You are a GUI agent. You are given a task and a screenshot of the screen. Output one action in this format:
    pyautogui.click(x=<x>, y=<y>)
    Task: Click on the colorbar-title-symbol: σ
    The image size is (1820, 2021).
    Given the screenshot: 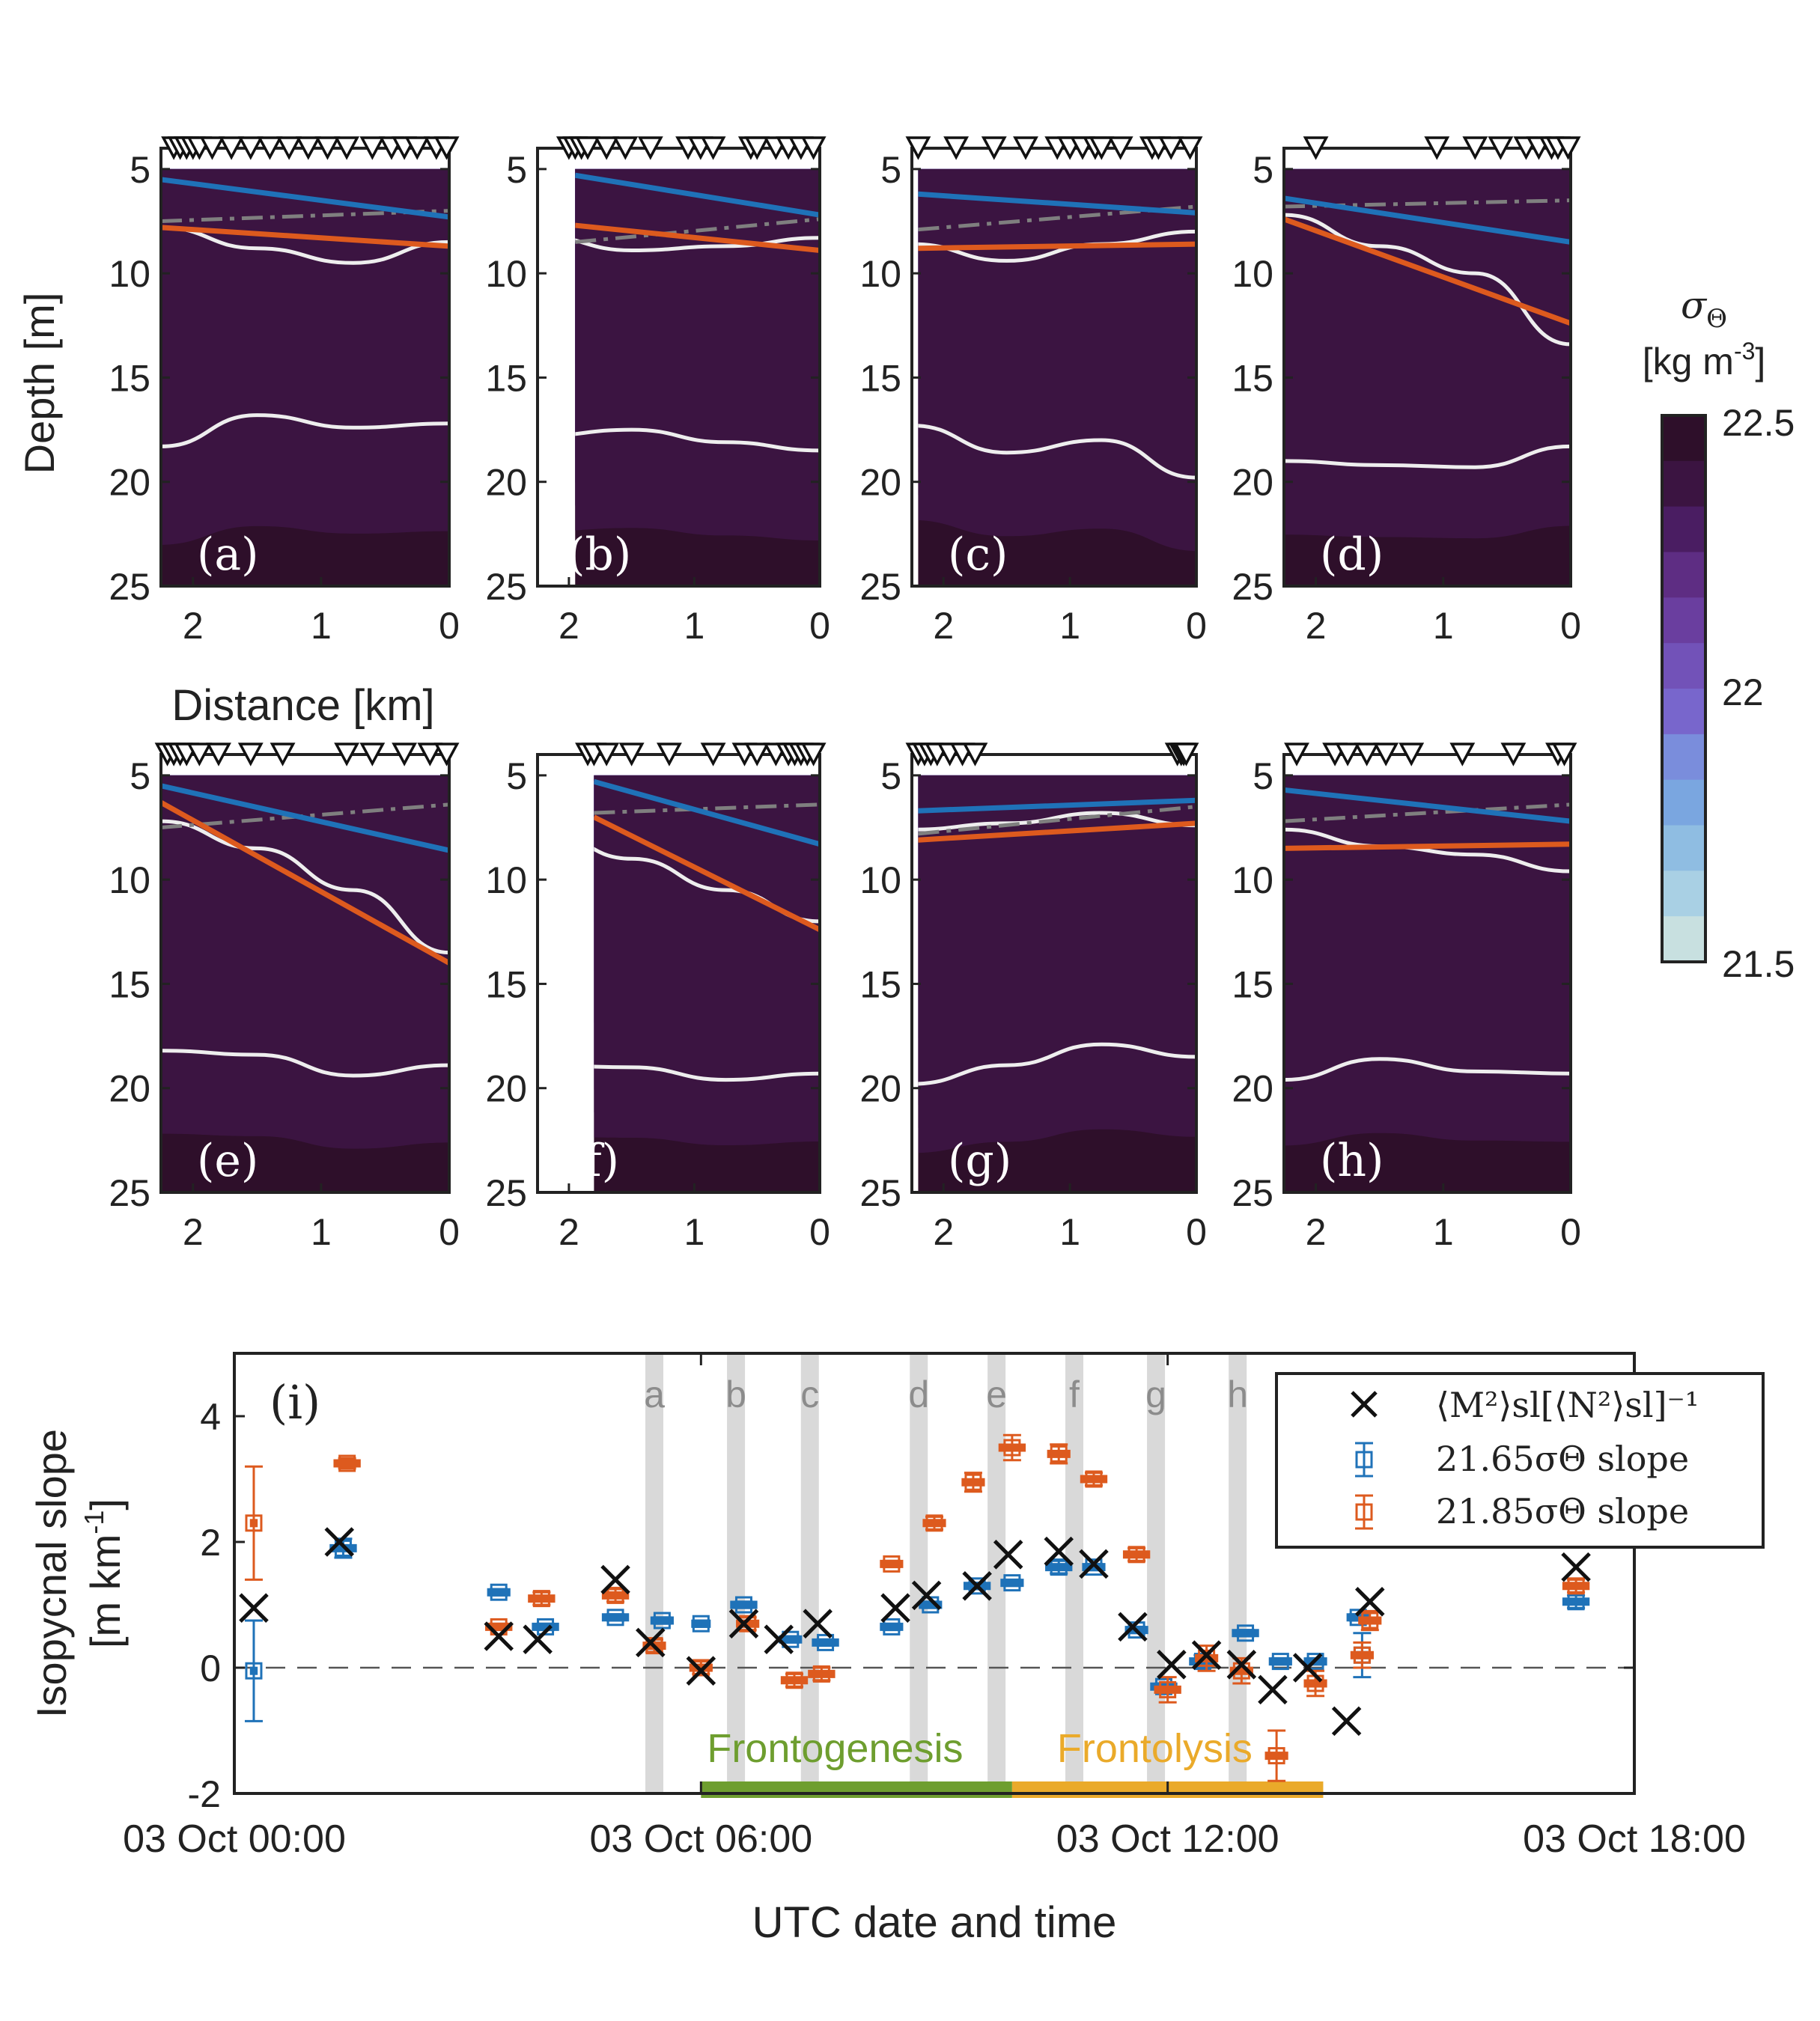 What is the action you would take?
    pyautogui.click(x=1694, y=305)
    